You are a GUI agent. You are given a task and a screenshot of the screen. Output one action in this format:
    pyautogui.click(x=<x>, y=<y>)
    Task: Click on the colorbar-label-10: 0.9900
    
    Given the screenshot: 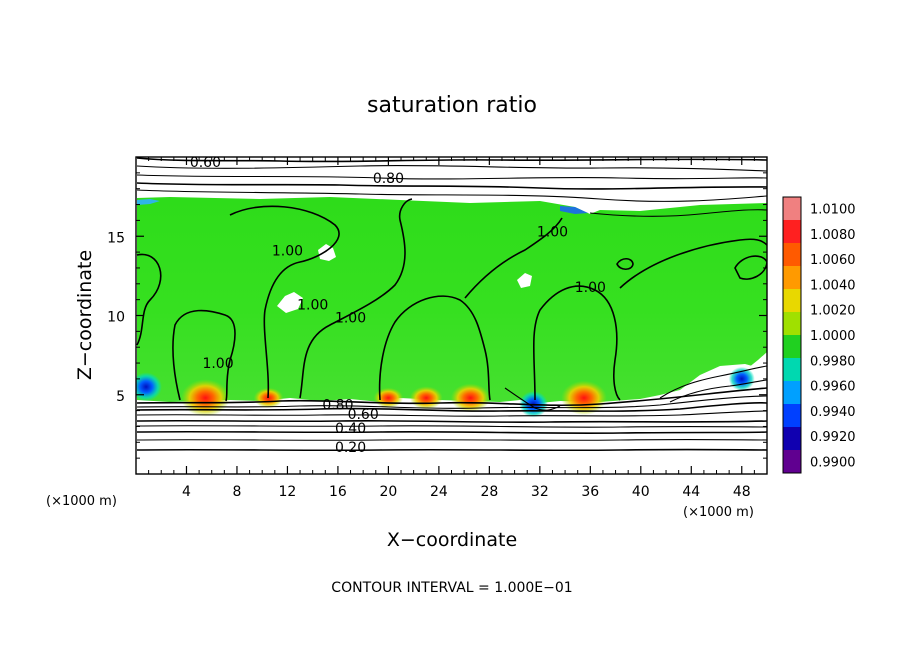 What is the action you would take?
    pyautogui.click(x=833, y=463)
    